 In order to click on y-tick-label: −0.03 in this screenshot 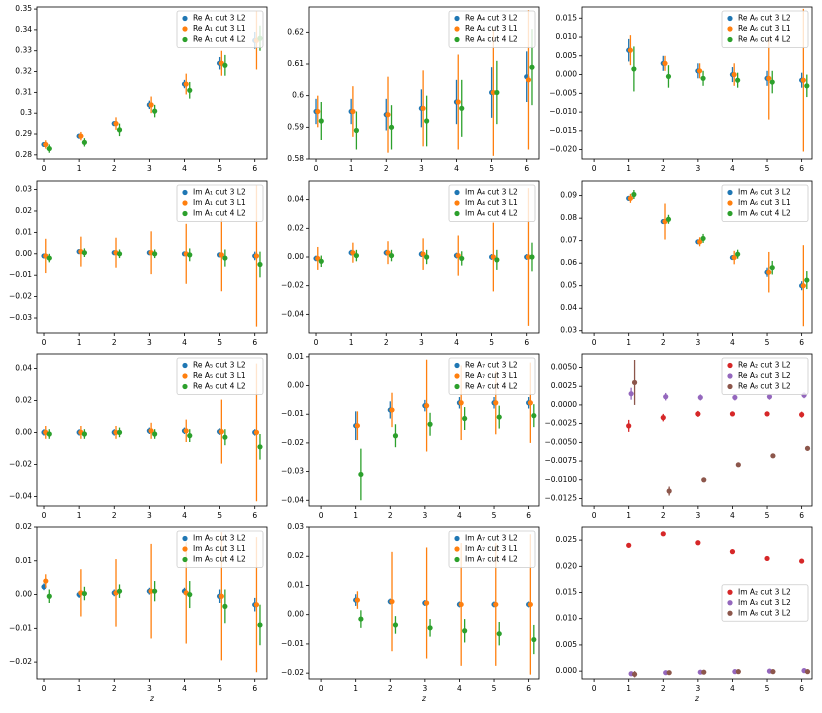, I will do `click(292, 471)`.